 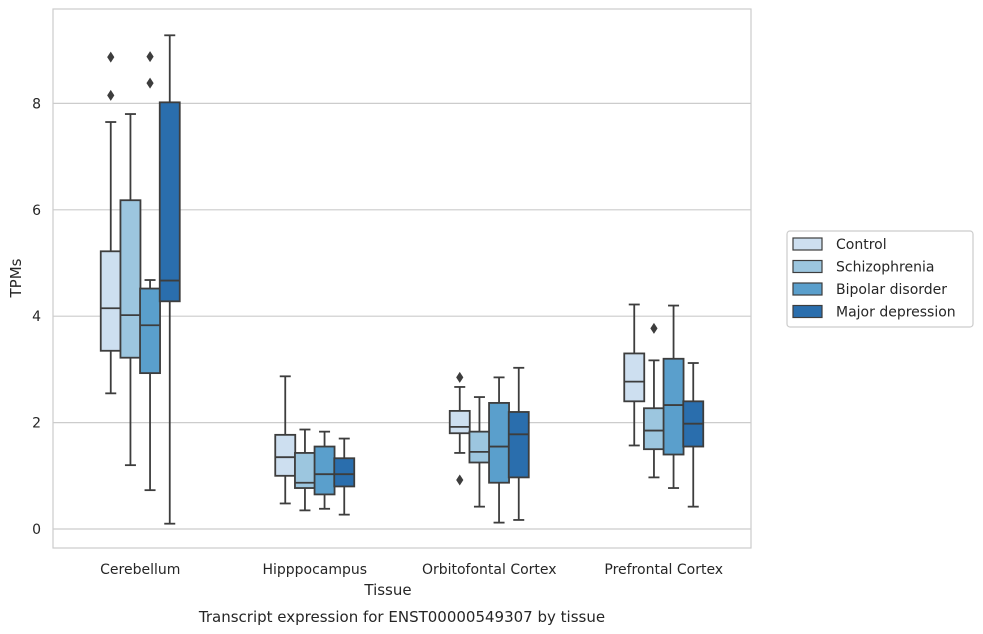 What do you see at coordinates (16, 278) in the screenshot?
I see `y-axis-label: TPMs` at bounding box center [16, 278].